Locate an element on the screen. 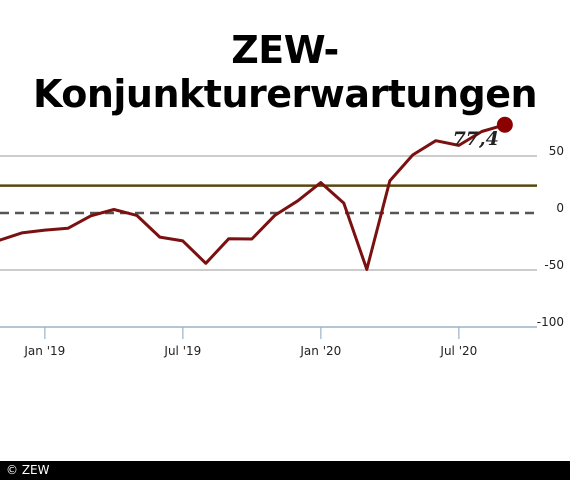  x-tick-label: Jul '20 is located at coordinates (458, 351).